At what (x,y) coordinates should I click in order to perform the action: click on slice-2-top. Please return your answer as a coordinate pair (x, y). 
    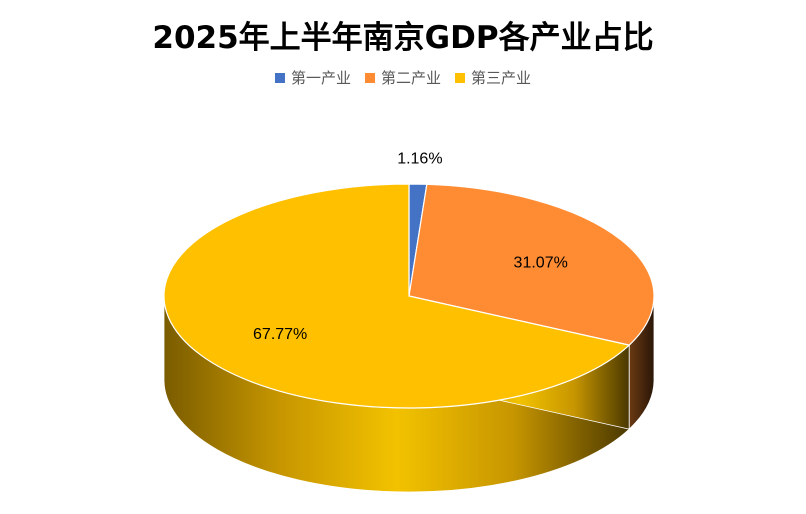
    Looking at the image, I should click on (531, 264).